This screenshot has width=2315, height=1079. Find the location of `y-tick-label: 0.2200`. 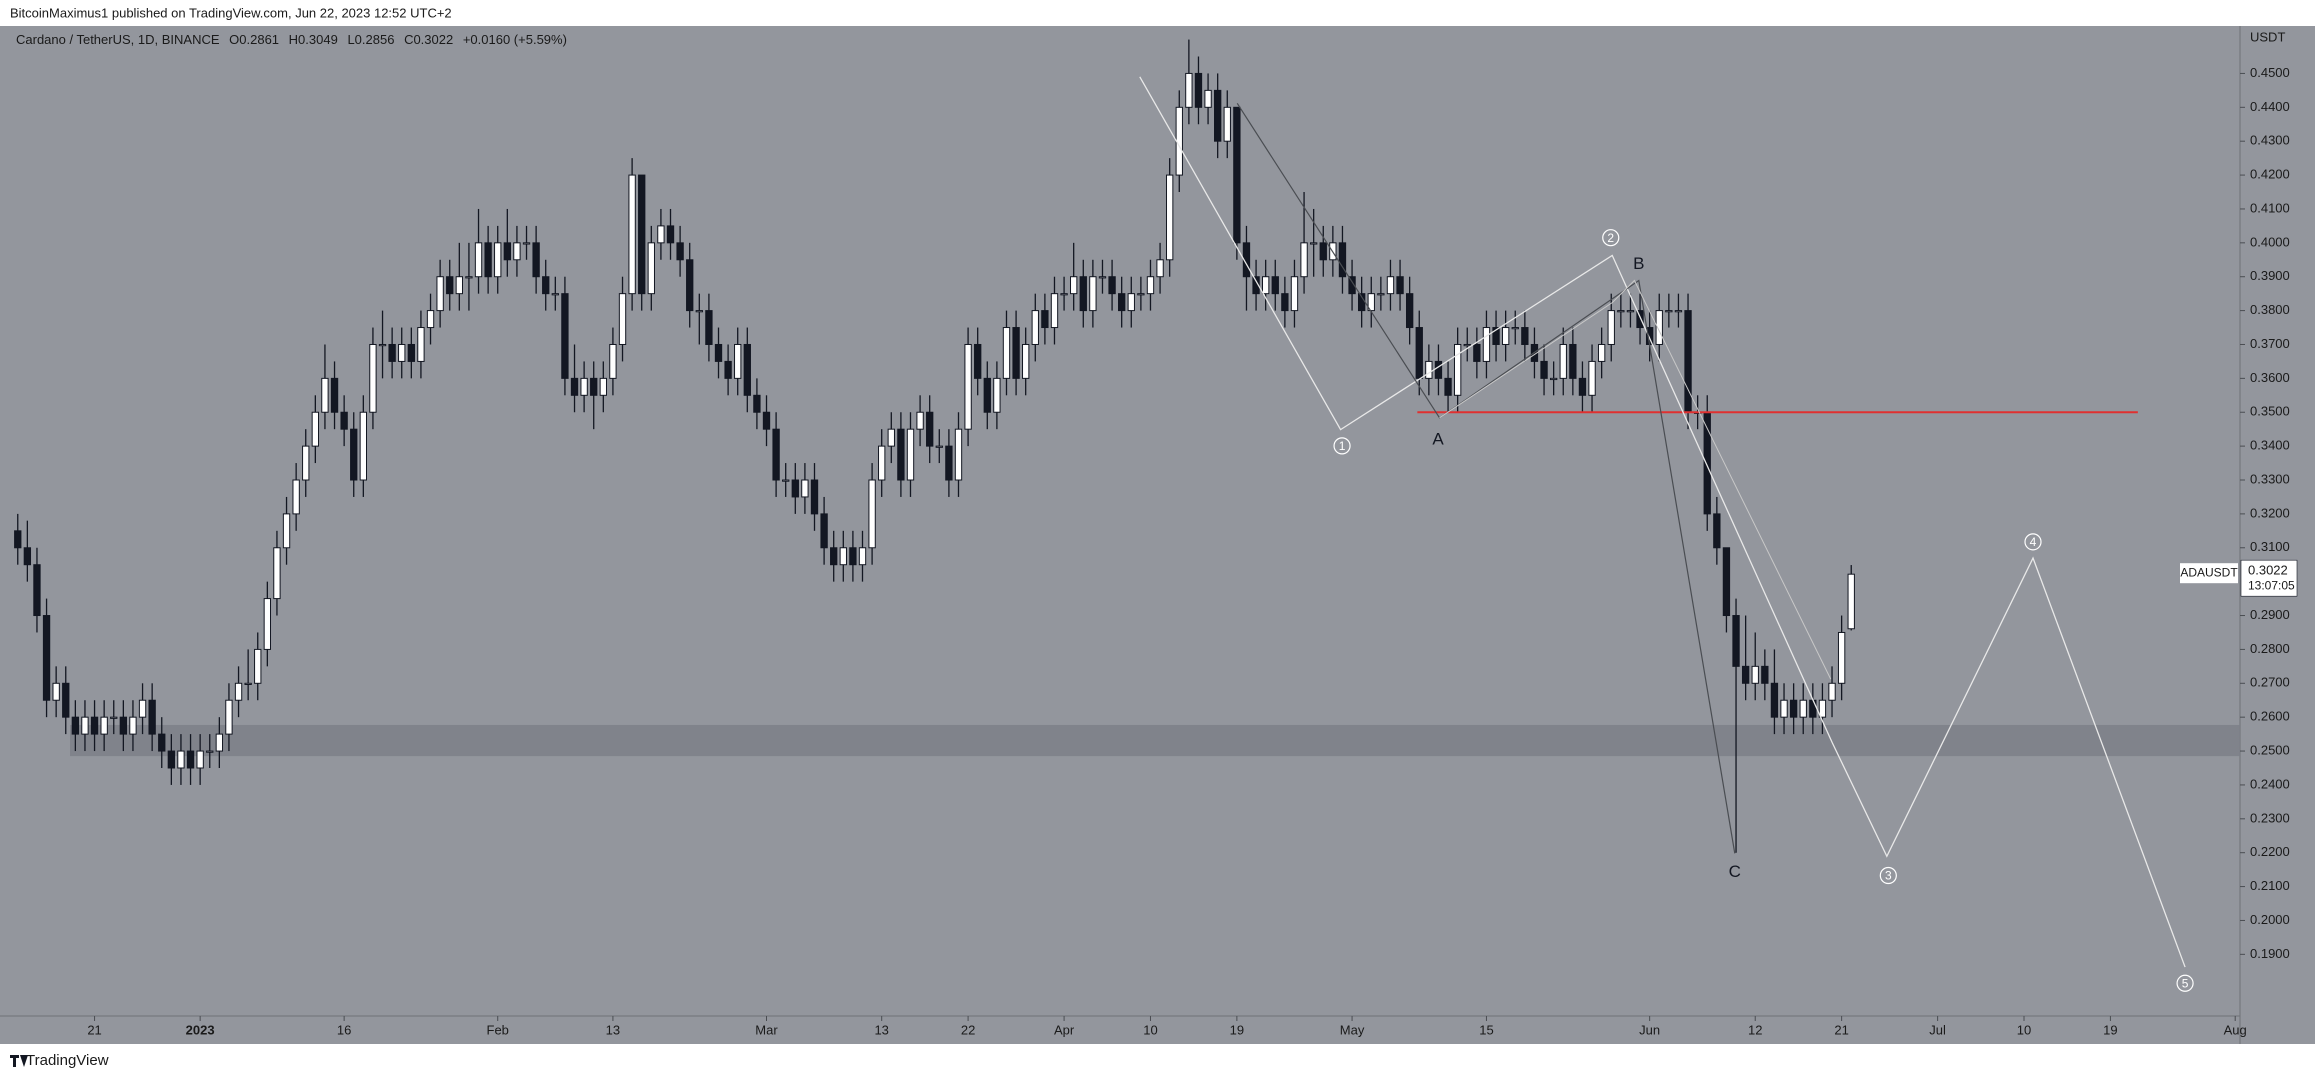

y-tick-label: 0.2200 is located at coordinates (2270, 851).